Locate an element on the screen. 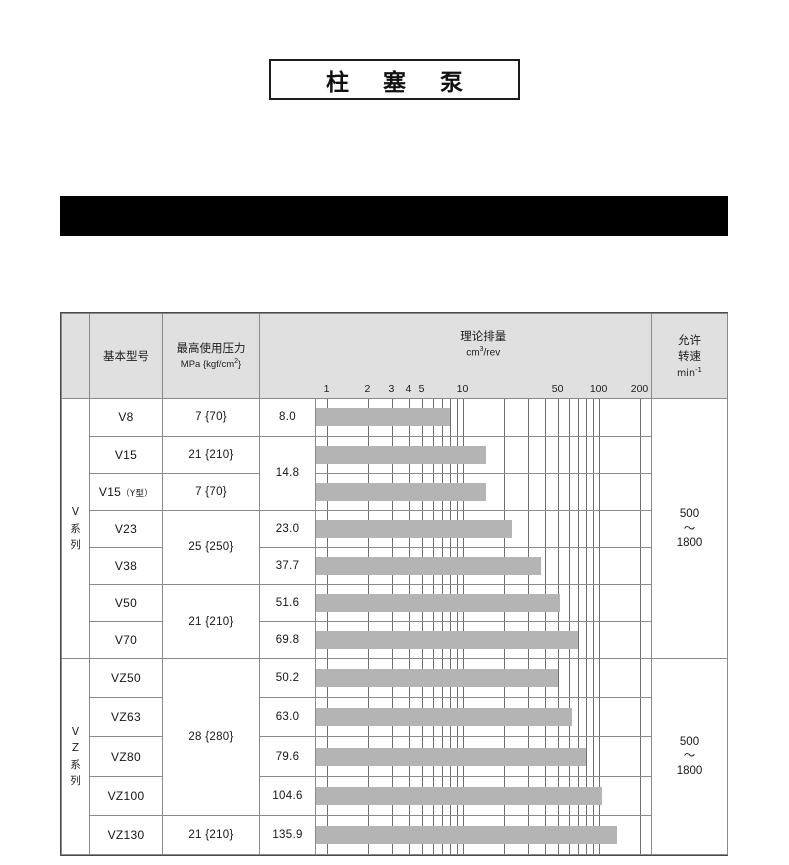 This screenshot has height=865, width=789. header-pressure: 最高使用压力 MPa {kgf/cm2} is located at coordinates (211, 356).